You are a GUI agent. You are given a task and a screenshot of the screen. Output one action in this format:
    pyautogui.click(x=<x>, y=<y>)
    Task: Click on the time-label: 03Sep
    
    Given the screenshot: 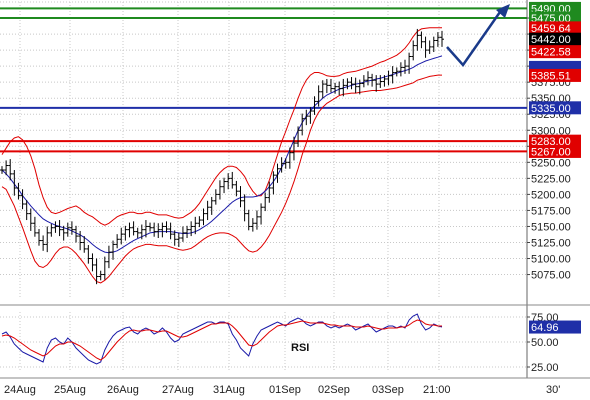 What is the action you would take?
    pyautogui.click(x=388, y=390)
    